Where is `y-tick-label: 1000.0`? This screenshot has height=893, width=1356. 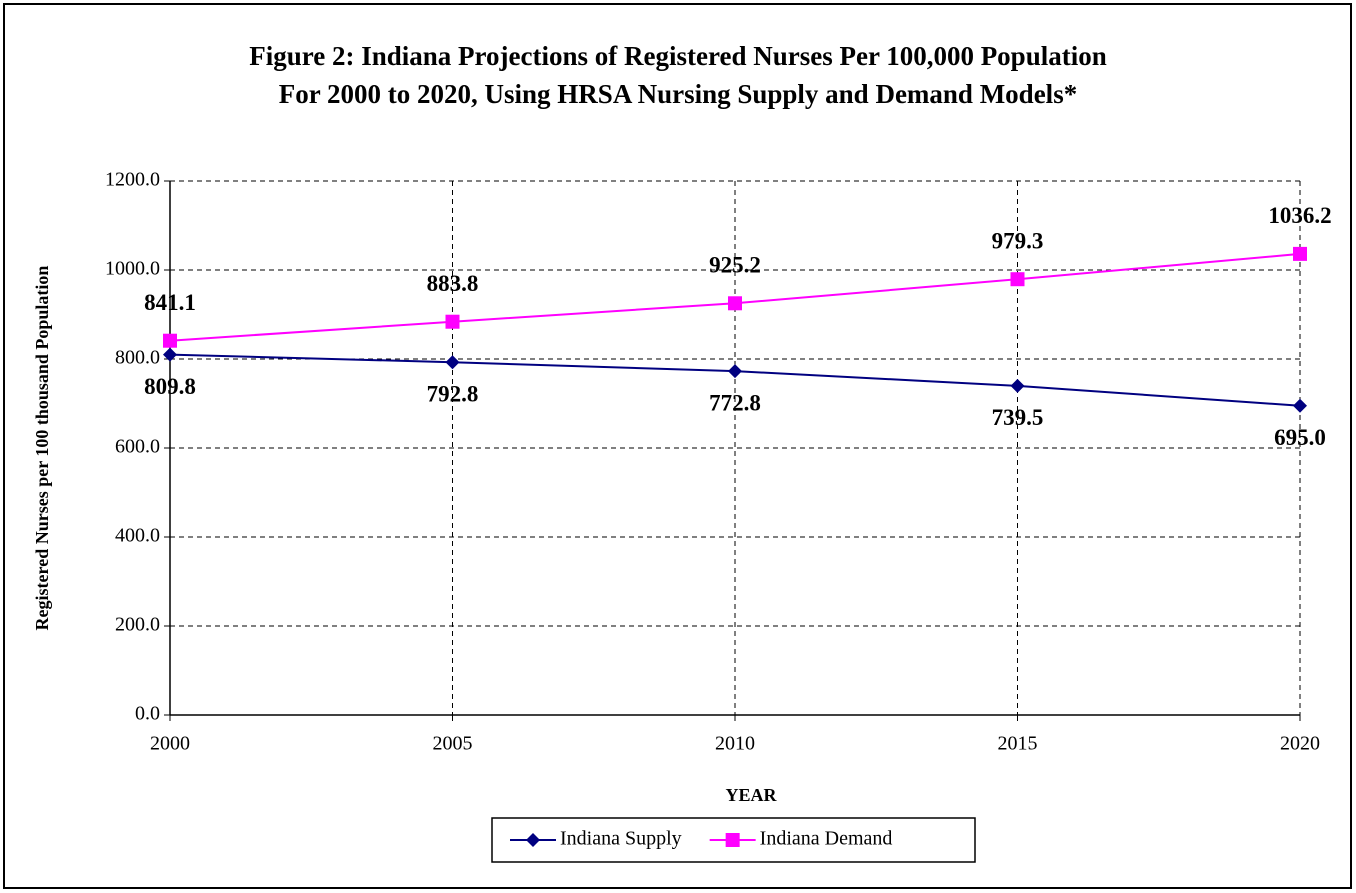 y-tick-label: 1000.0 is located at coordinates (132, 269).